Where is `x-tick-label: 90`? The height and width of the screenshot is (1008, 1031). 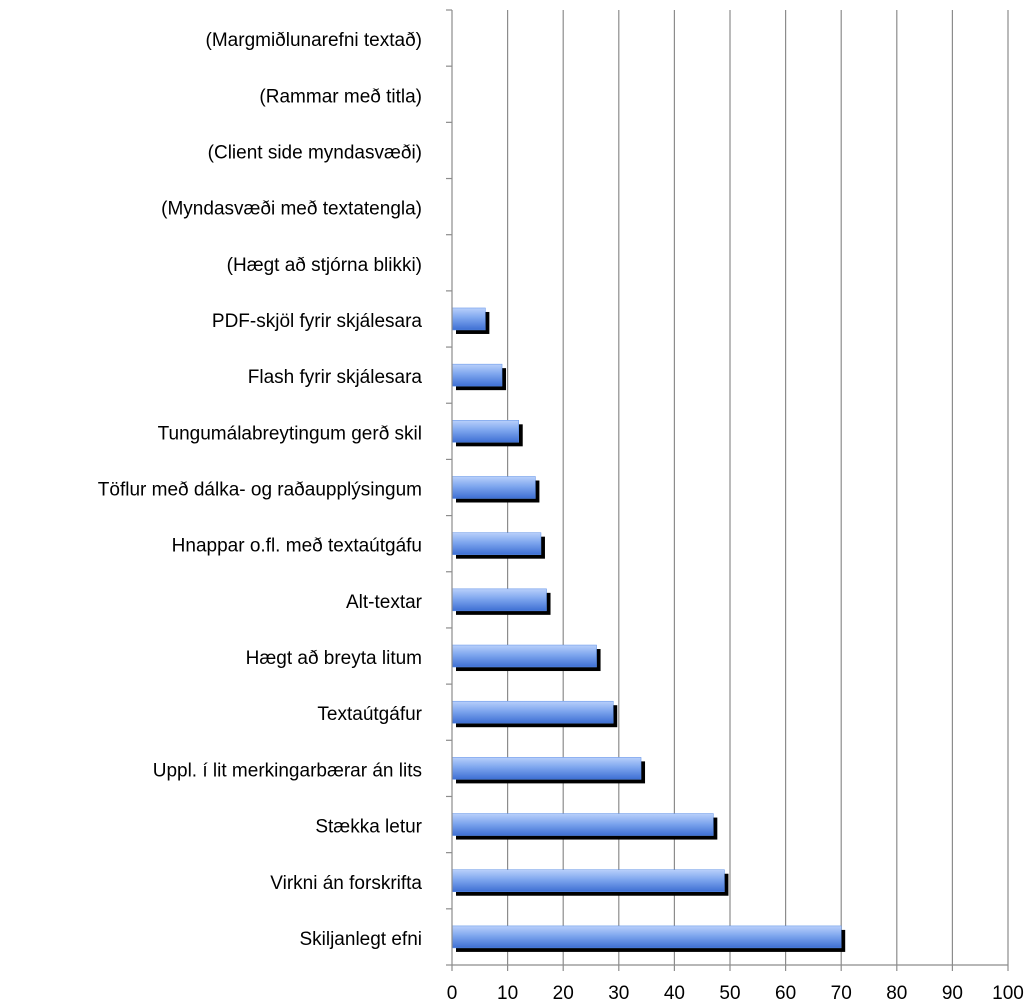 x-tick-label: 90 is located at coordinates (952, 993).